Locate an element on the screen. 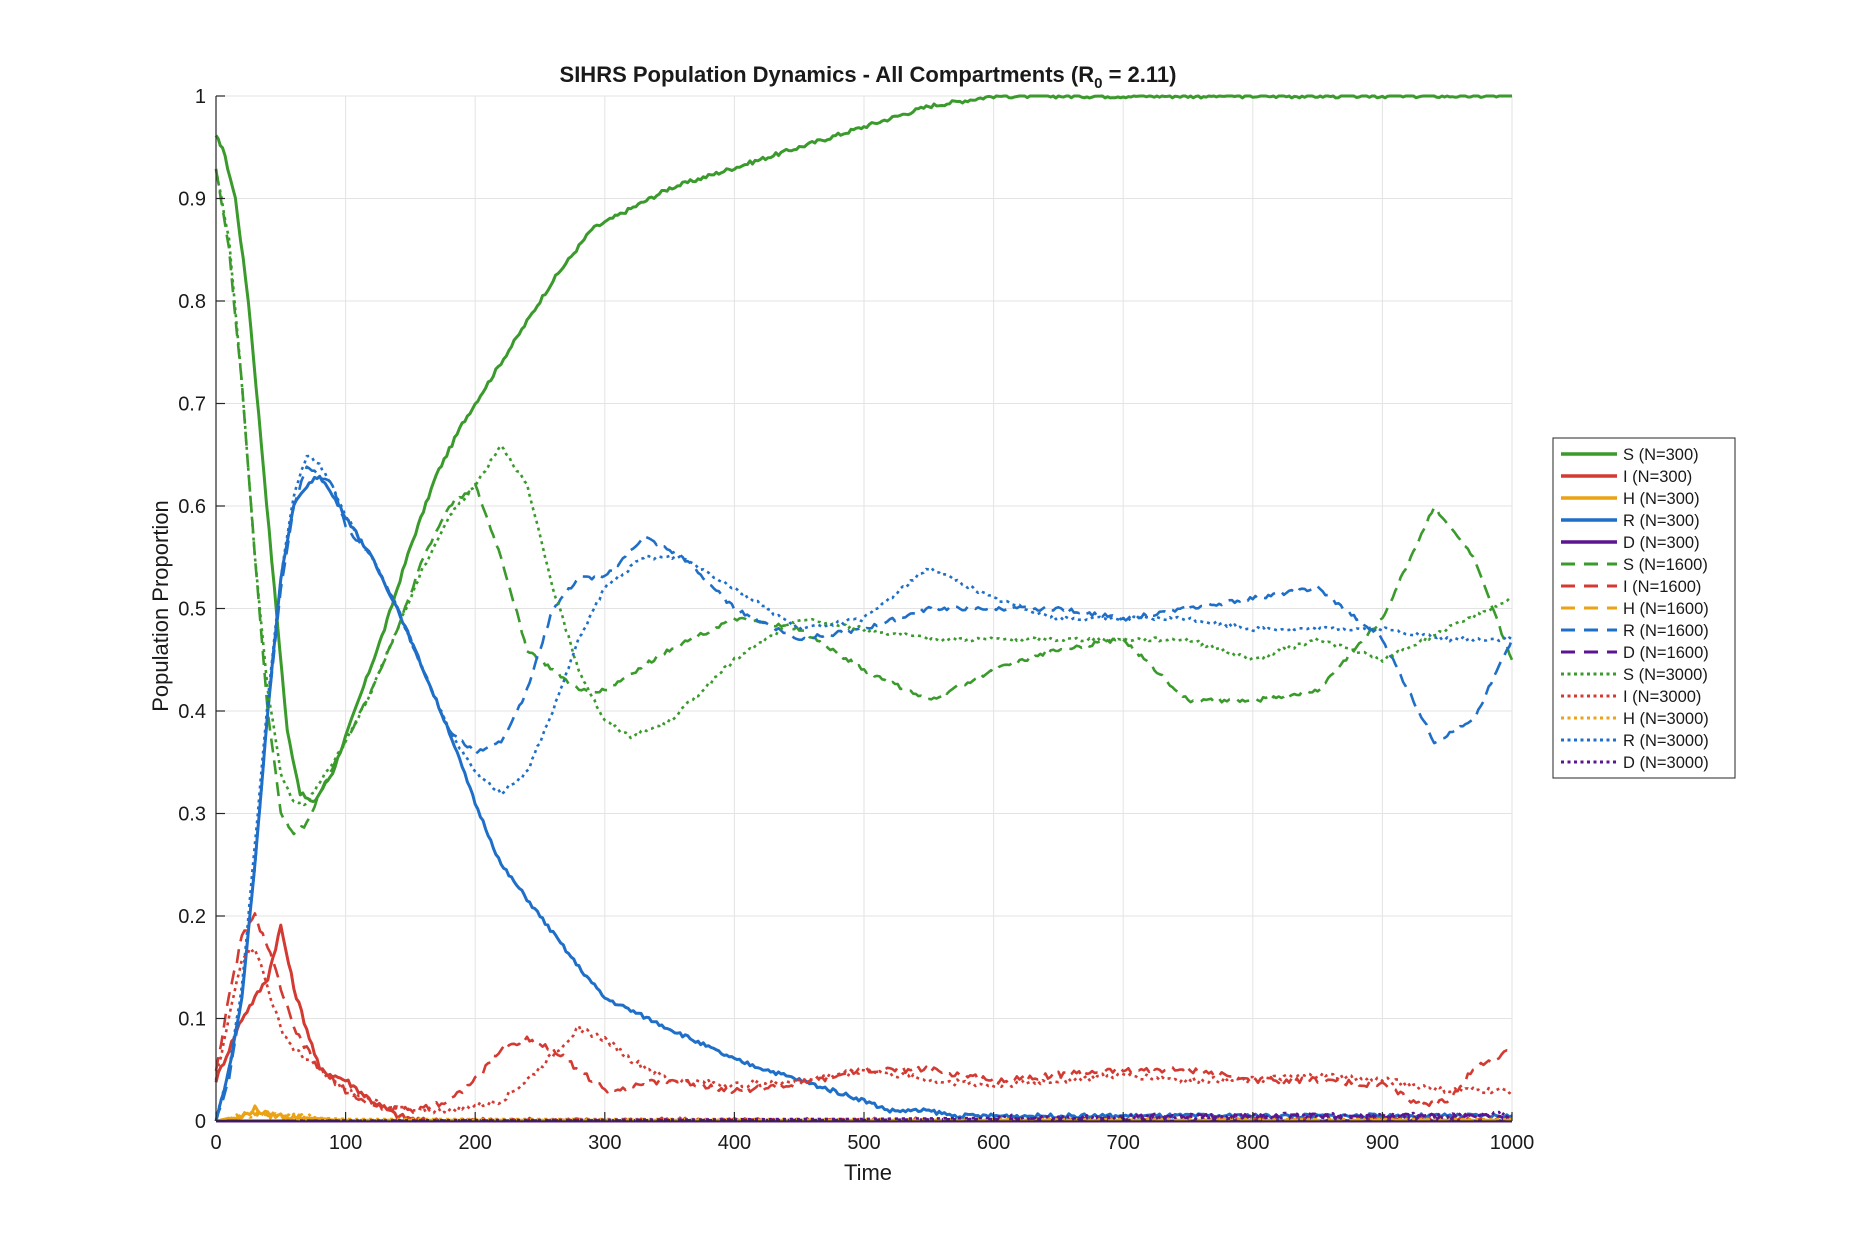 The height and width of the screenshot is (1255, 1875). series-line-i-dotted is located at coordinates (863, 1031).